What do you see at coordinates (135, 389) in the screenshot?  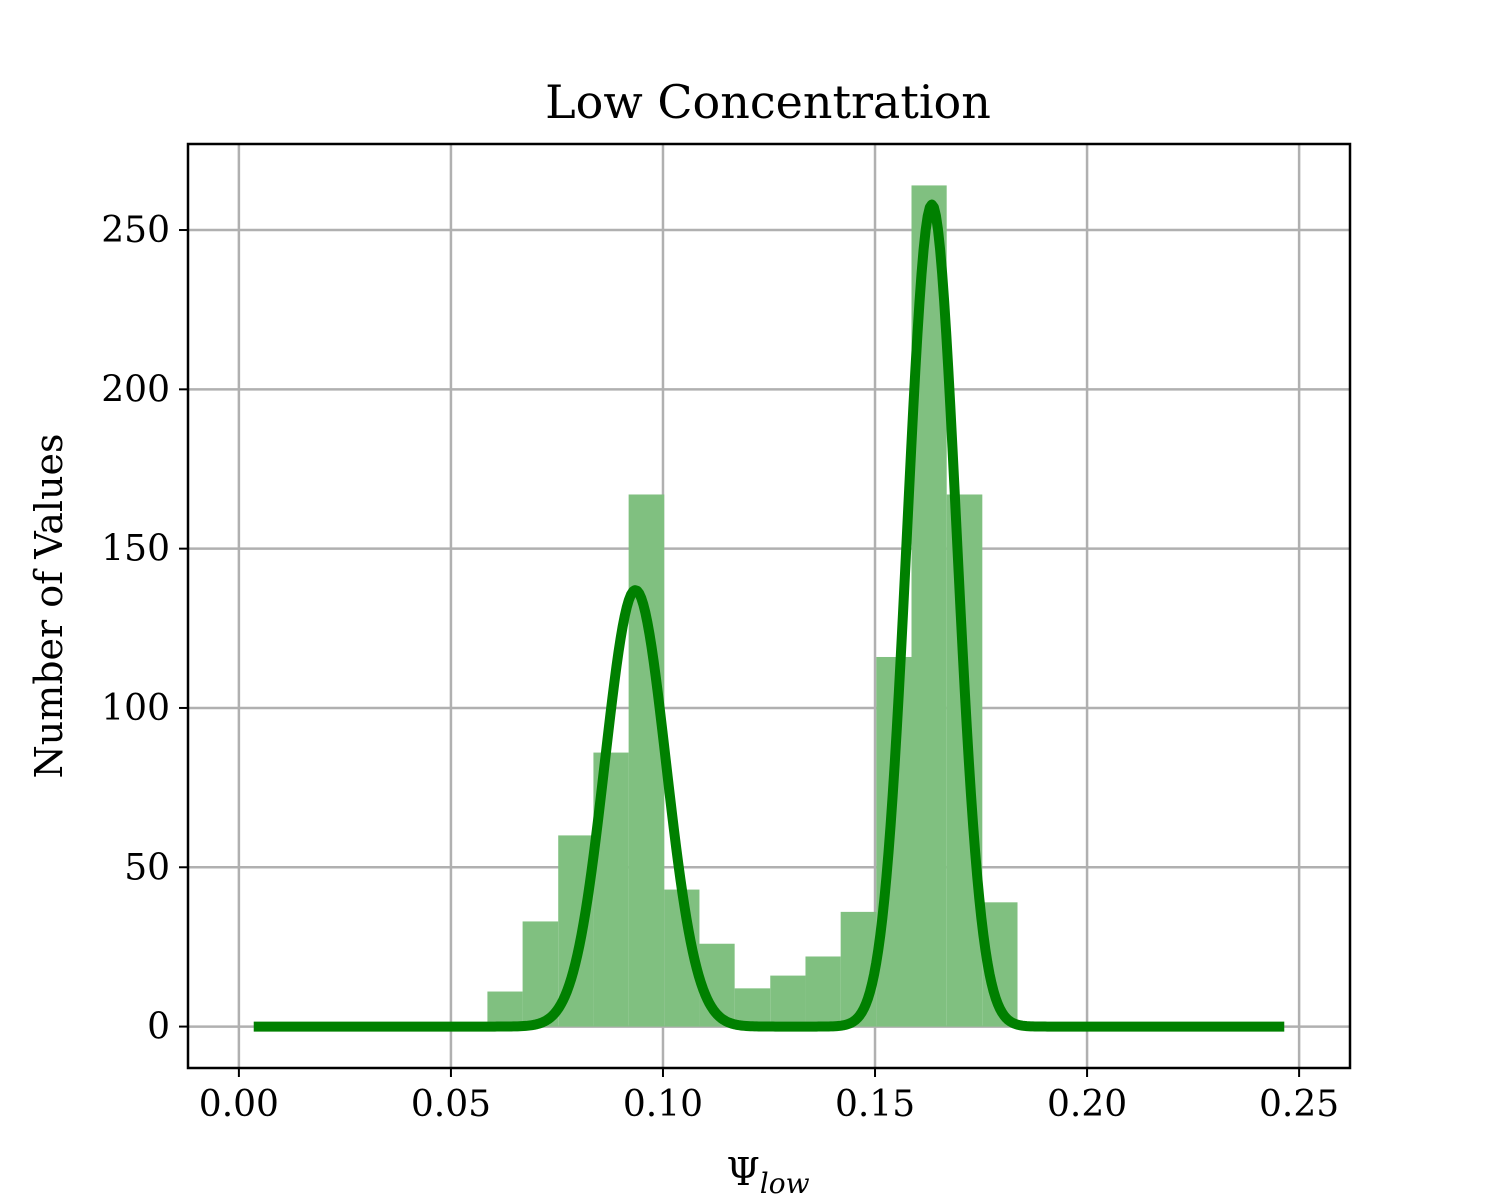 I see `y-tick-label: 200` at bounding box center [135, 389].